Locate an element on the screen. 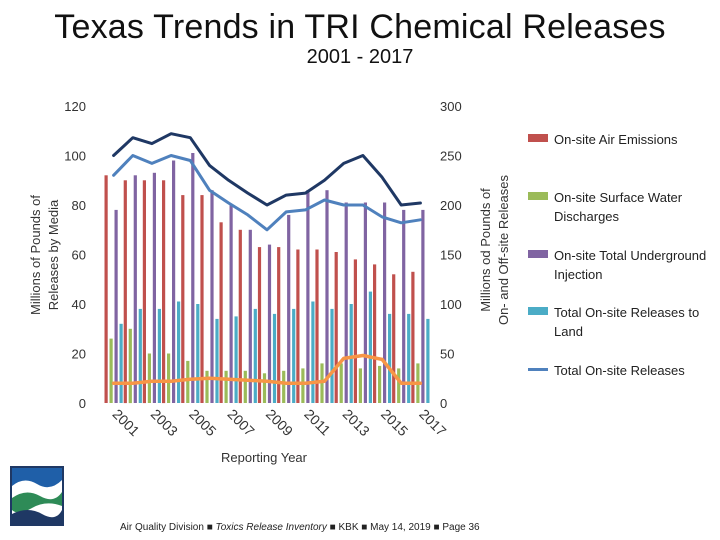 The height and width of the screenshot is (540, 720). y-right-tick-label: 100 is located at coordinates (451, 304).